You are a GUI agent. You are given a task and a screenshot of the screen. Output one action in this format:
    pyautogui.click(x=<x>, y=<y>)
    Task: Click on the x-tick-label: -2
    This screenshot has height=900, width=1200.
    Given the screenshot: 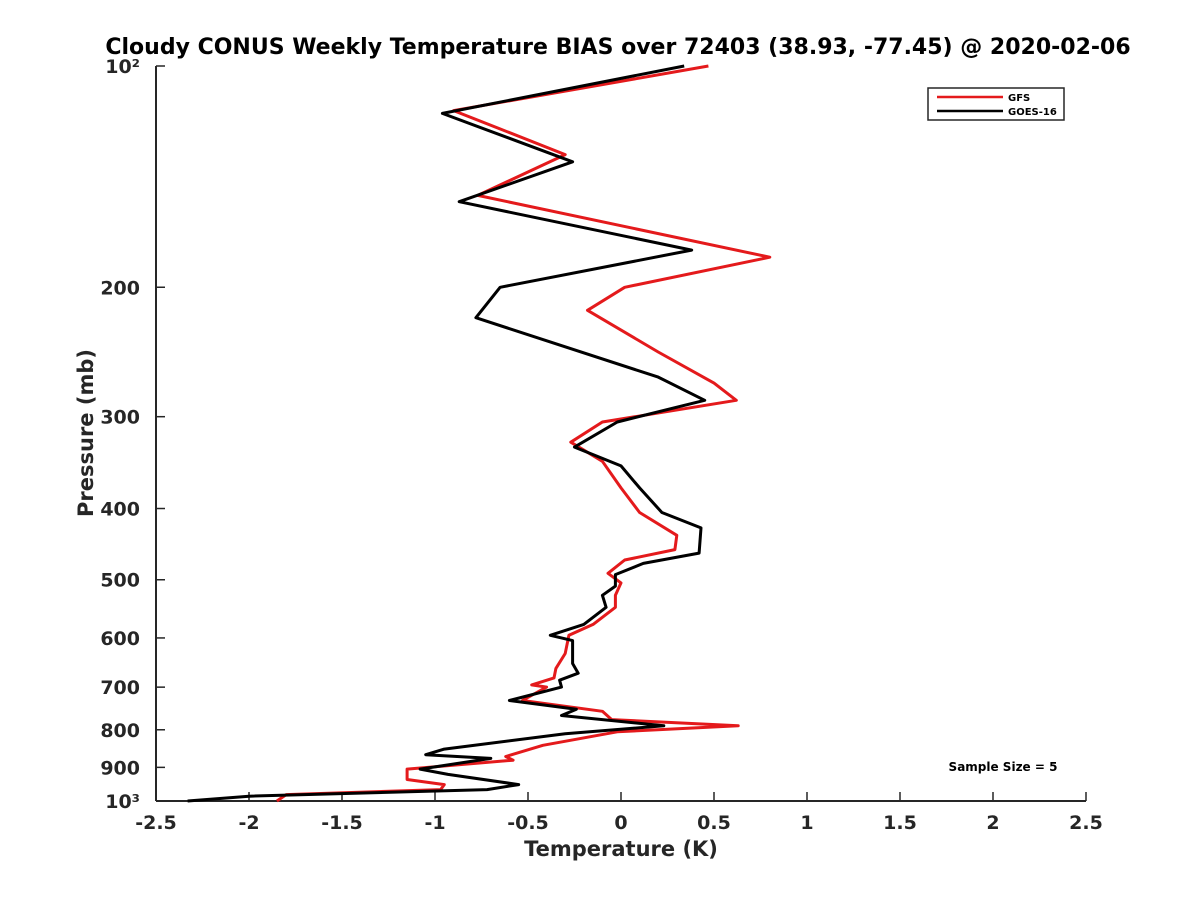 What is the action you would take?
    pyautogui.click(x=248, y=823)
    